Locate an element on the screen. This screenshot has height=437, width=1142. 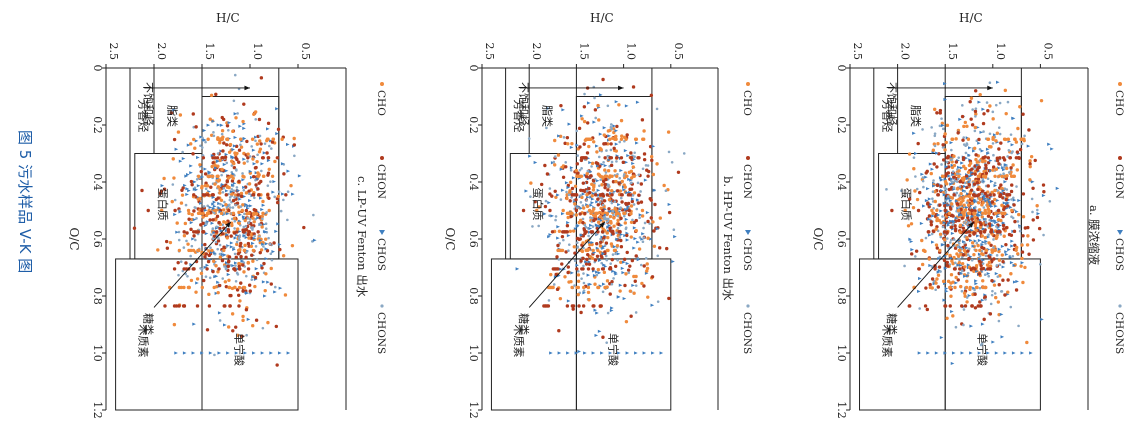
oc-tick-label: 0.2 is located at coordinates (841, 125).